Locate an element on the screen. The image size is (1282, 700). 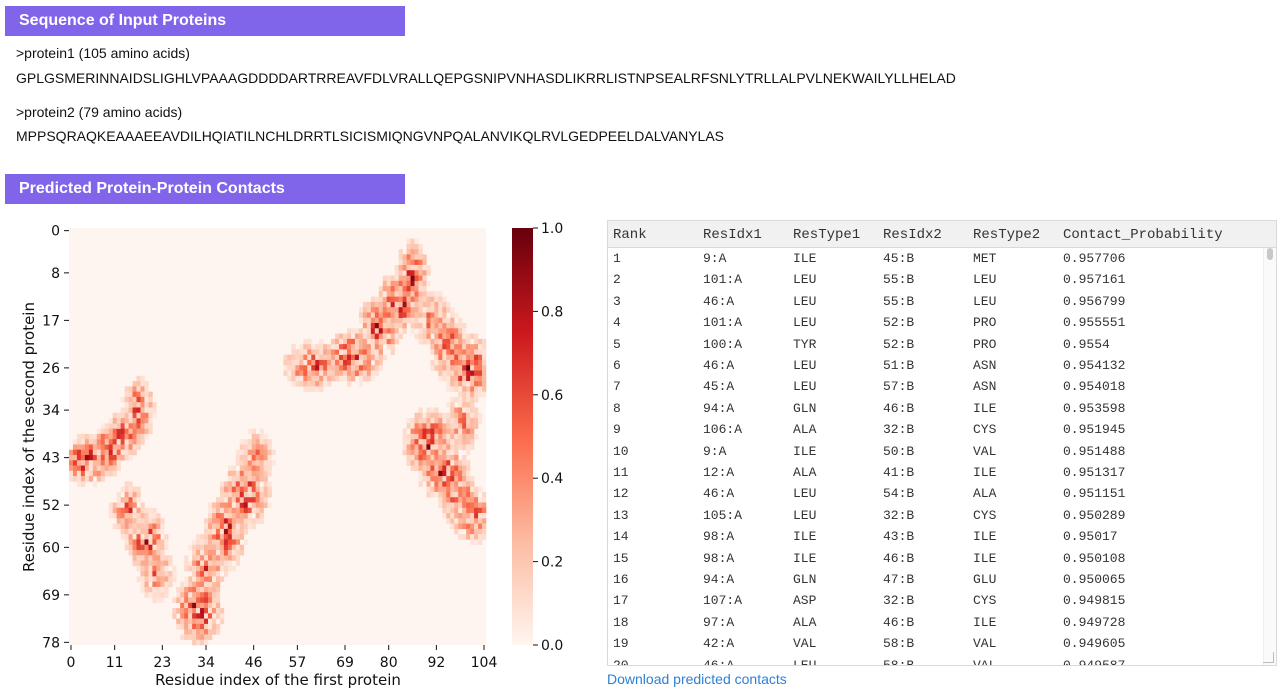
cell-restype1: LEU is located at coordinates (804, 661).